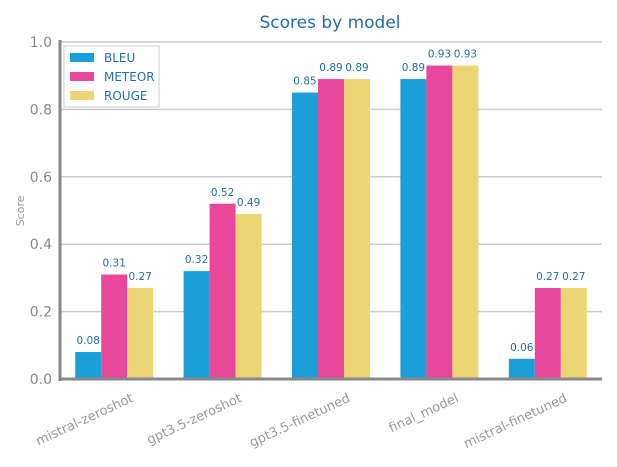  Describe the element at coordinates (516, 421) in the screenshot. I see `x-tick-label: mistral-finetuned` at that location.